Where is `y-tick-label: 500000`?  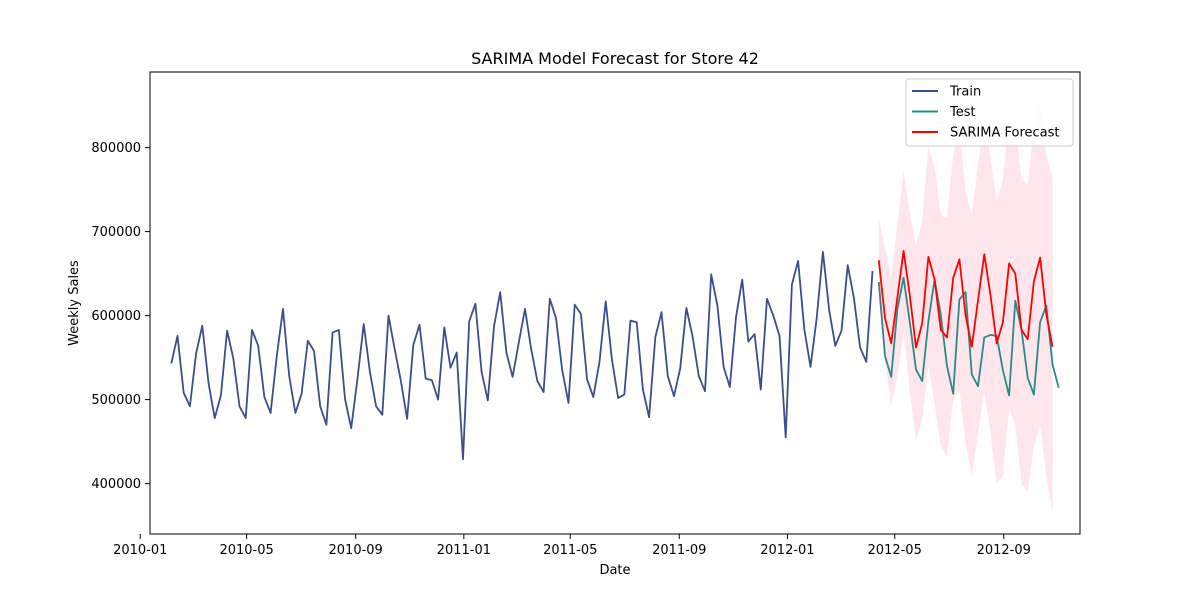 y-tick-label: 500000 is located at coordinates (116, 400).